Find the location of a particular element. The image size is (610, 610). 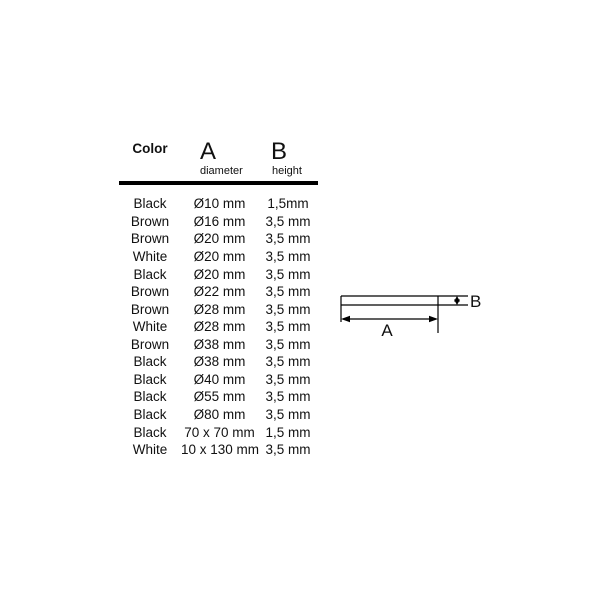

cell-height: 1,5 mm is located at coordinates (288, 432).